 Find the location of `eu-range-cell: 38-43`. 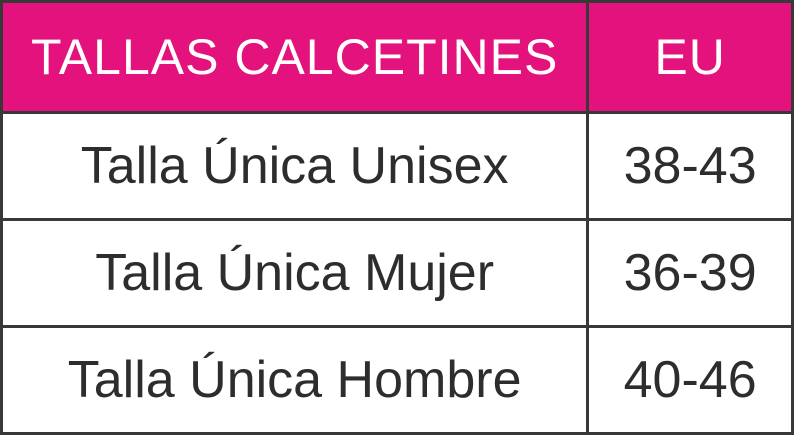

eu-range-cell: 38-43 is located at coordinates (690, 166).